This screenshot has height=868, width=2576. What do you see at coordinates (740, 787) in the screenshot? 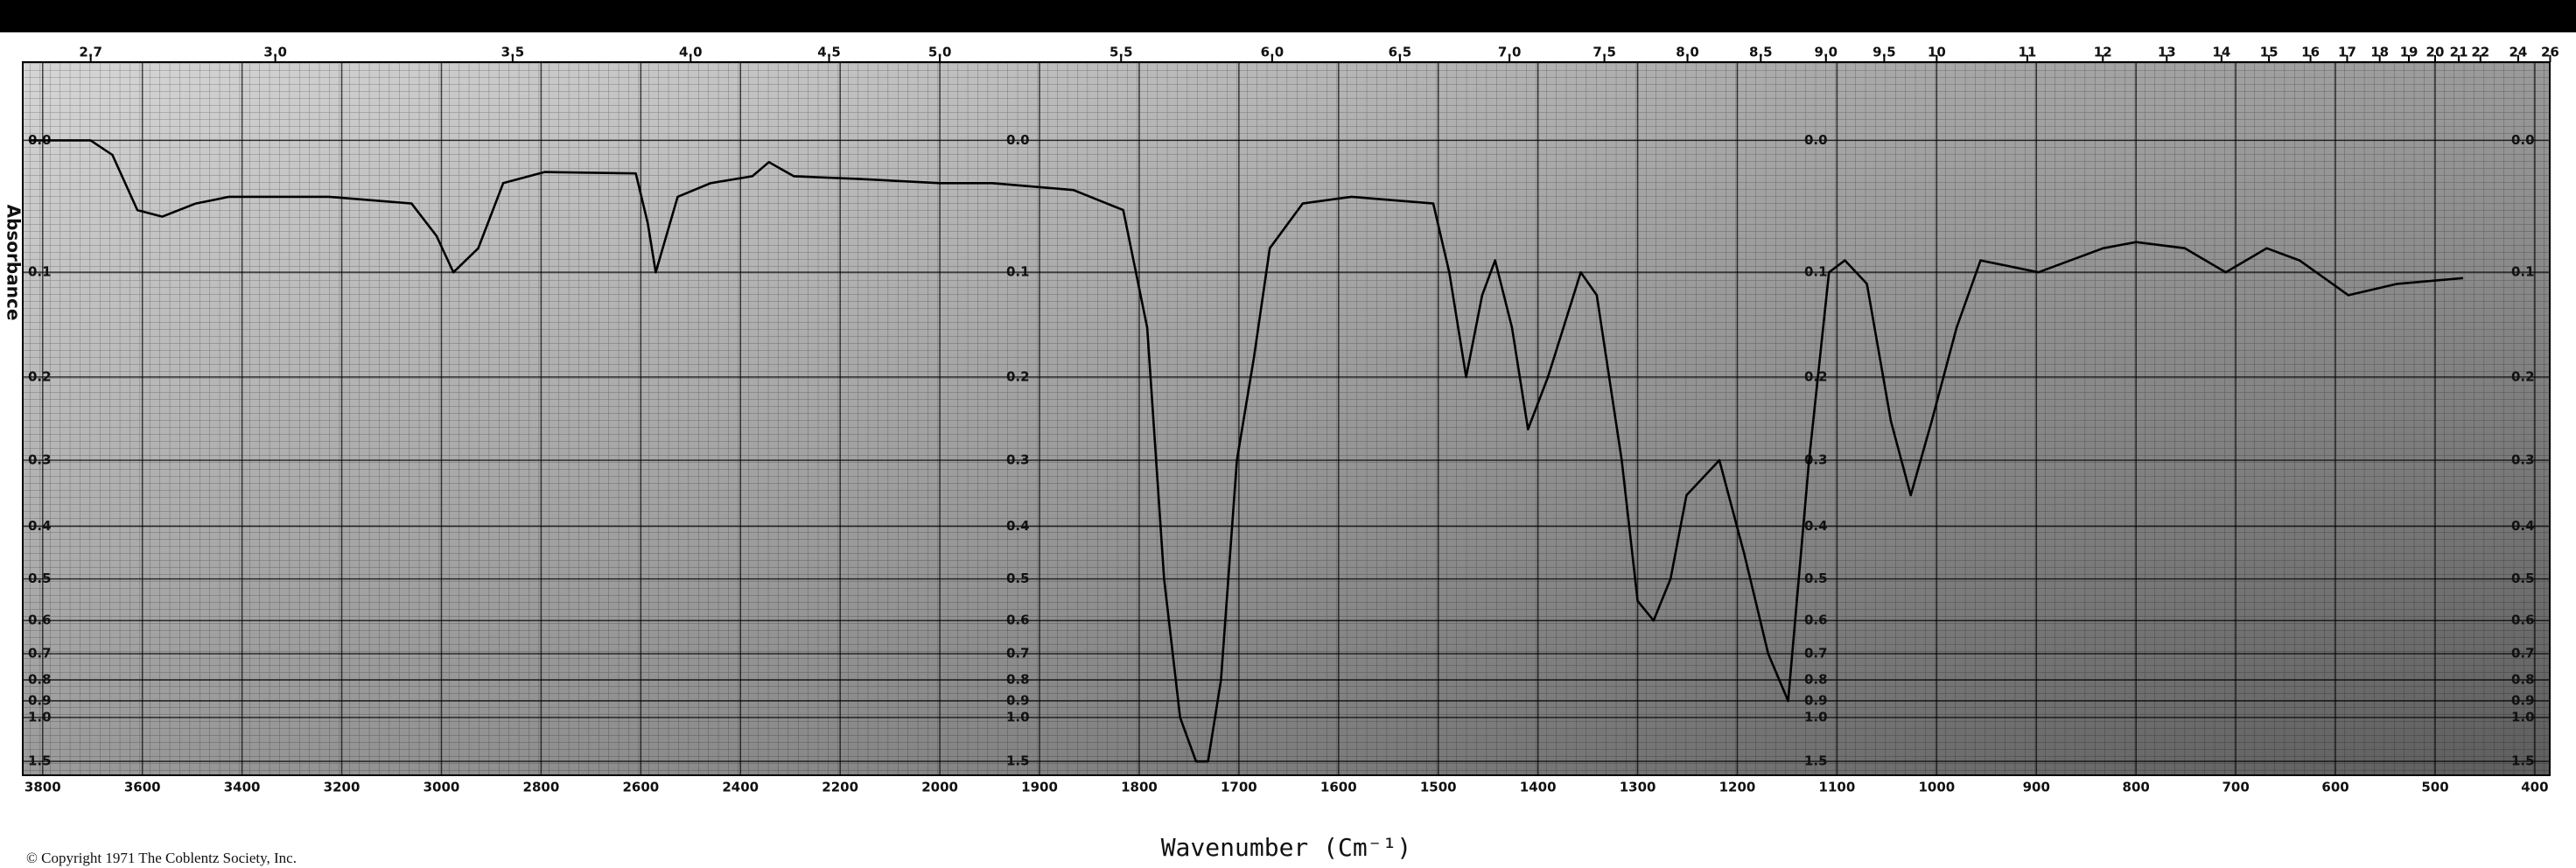
I see `x-tick-label: 2400` at bounding box center [740, 787].